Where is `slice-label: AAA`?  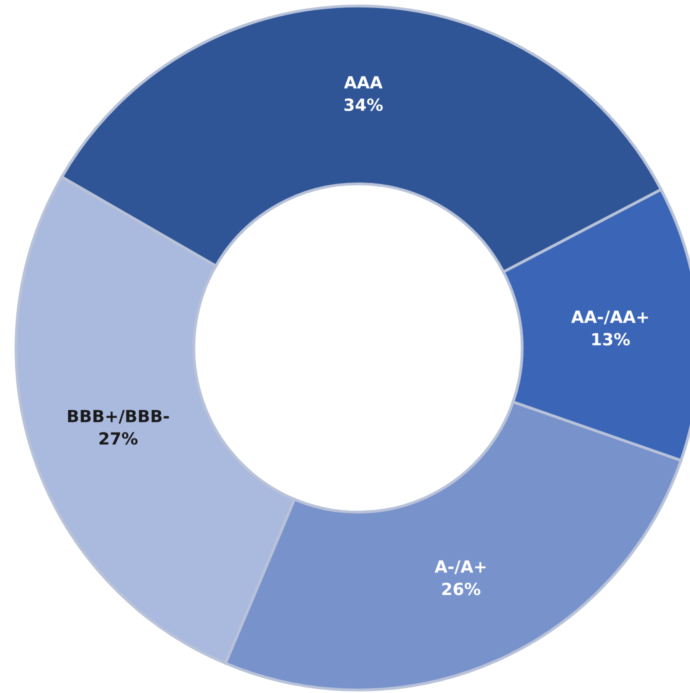 slice-label: AAA is located at coordinates (363, 82).